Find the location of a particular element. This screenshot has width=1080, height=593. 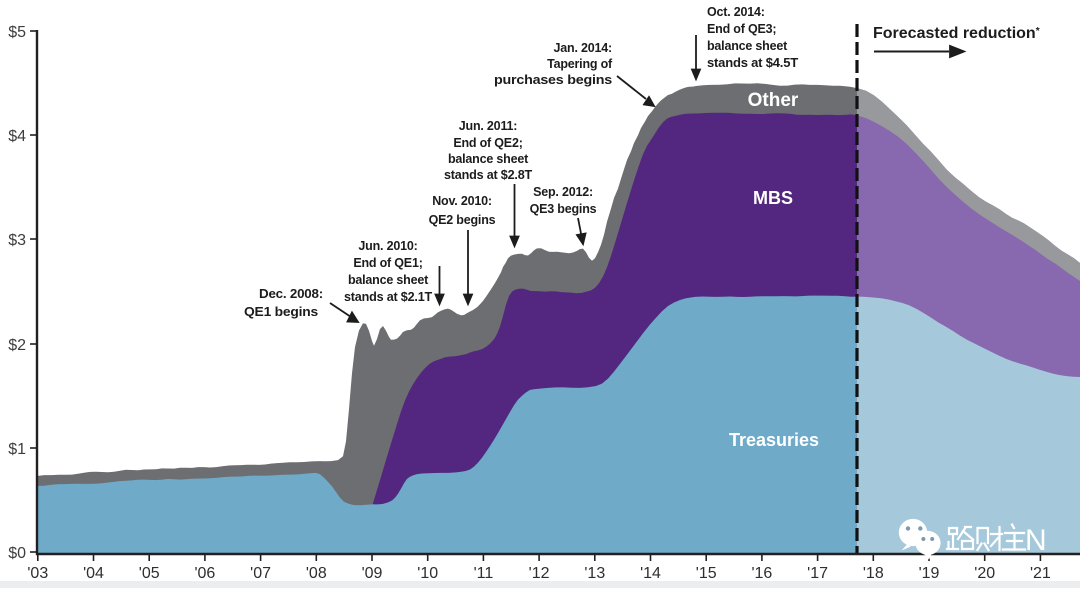

svg-text: QE3 begins is located at coordinates (563, 209).